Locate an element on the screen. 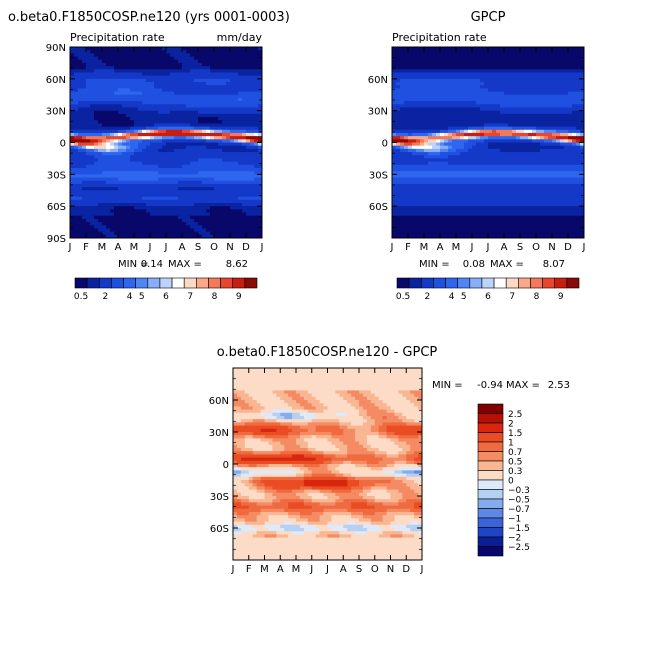  panel-model-subtitle-right: mm/day is located at coordinates (240, 37).